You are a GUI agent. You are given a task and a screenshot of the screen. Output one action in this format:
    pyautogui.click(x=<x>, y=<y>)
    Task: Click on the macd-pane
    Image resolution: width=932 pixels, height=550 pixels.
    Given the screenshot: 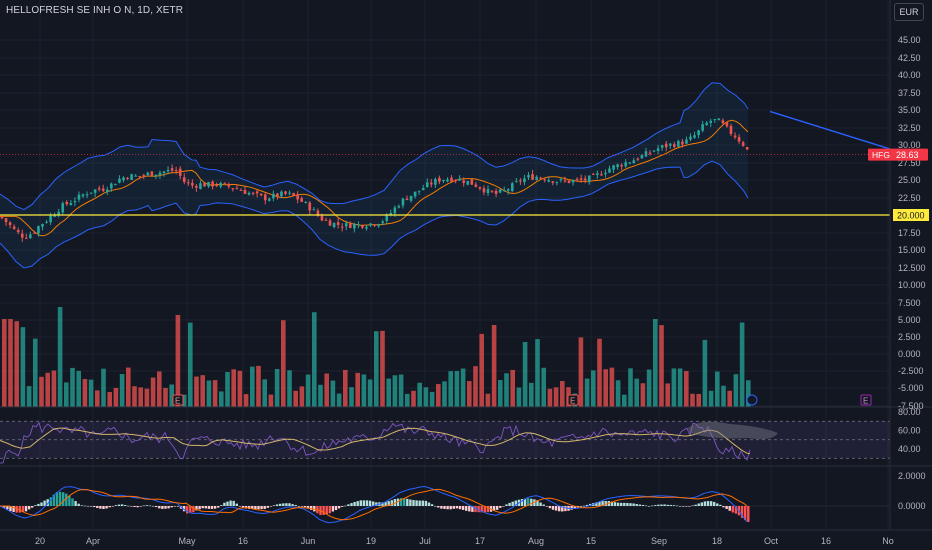 What is the action you would take?
    pyautogui.click(x=445, y=504)
    